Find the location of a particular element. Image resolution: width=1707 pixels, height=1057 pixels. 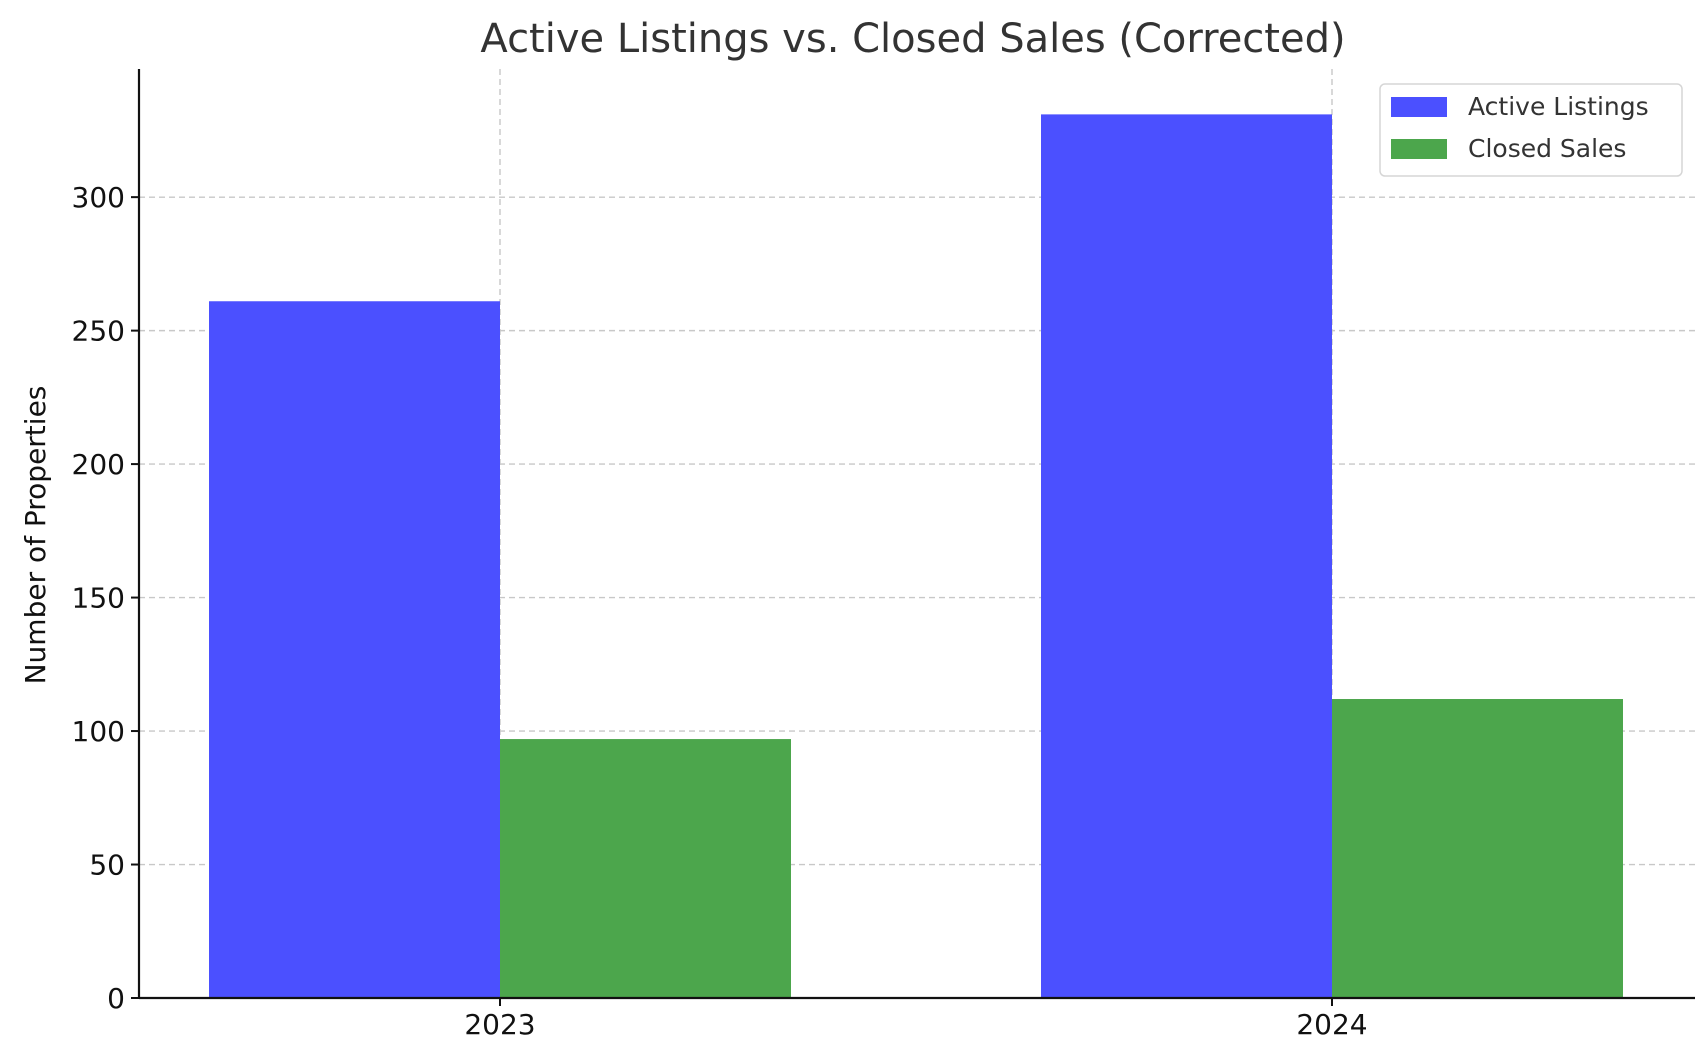

x-tick-label: 2024 is located at coordinates (1331, 1024).